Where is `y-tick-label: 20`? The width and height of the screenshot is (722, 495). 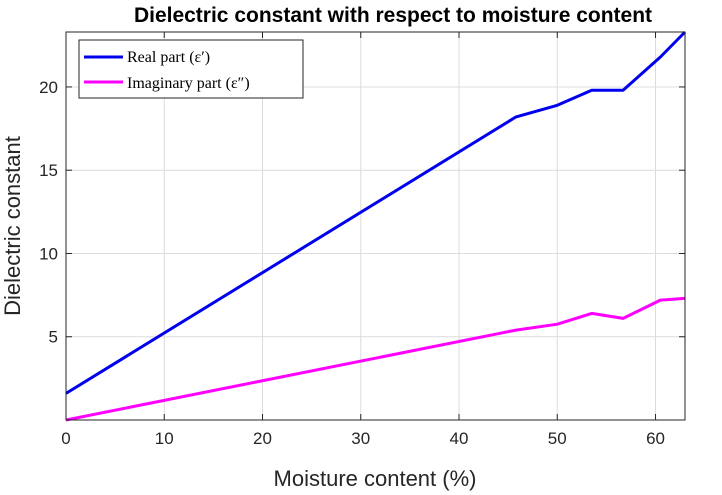
y-tick-label: 20 is located at coordinates (48, 87).